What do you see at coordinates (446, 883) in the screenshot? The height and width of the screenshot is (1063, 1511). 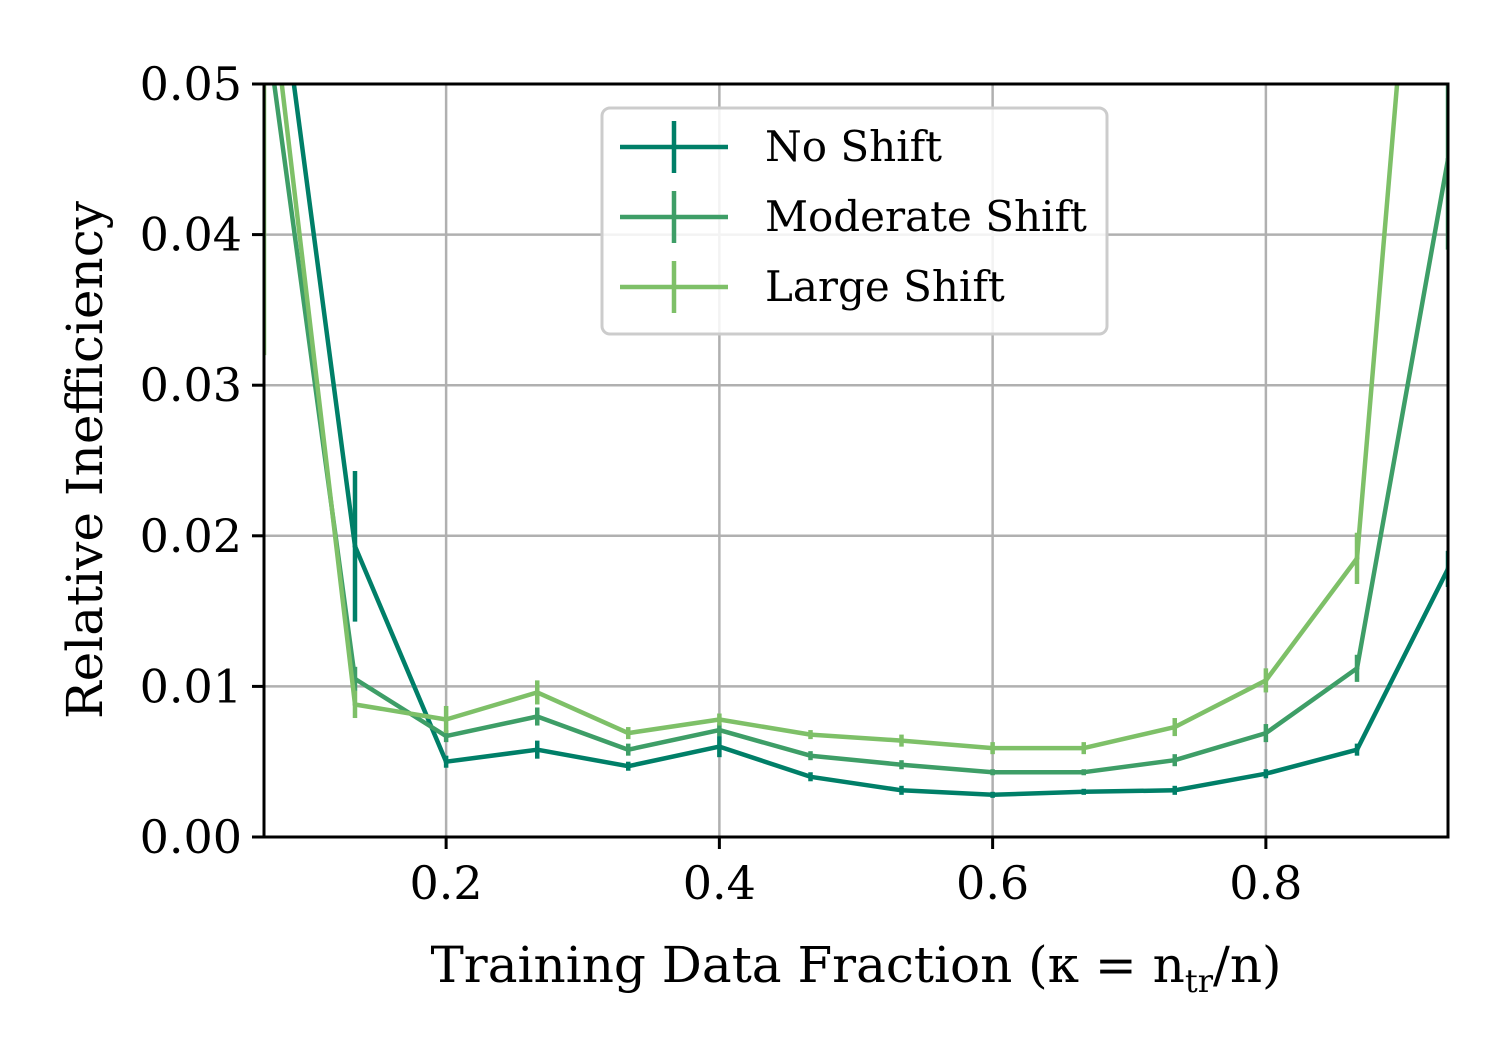 I see `x-tick-label: 0.2` at bounding box center [446, 883].